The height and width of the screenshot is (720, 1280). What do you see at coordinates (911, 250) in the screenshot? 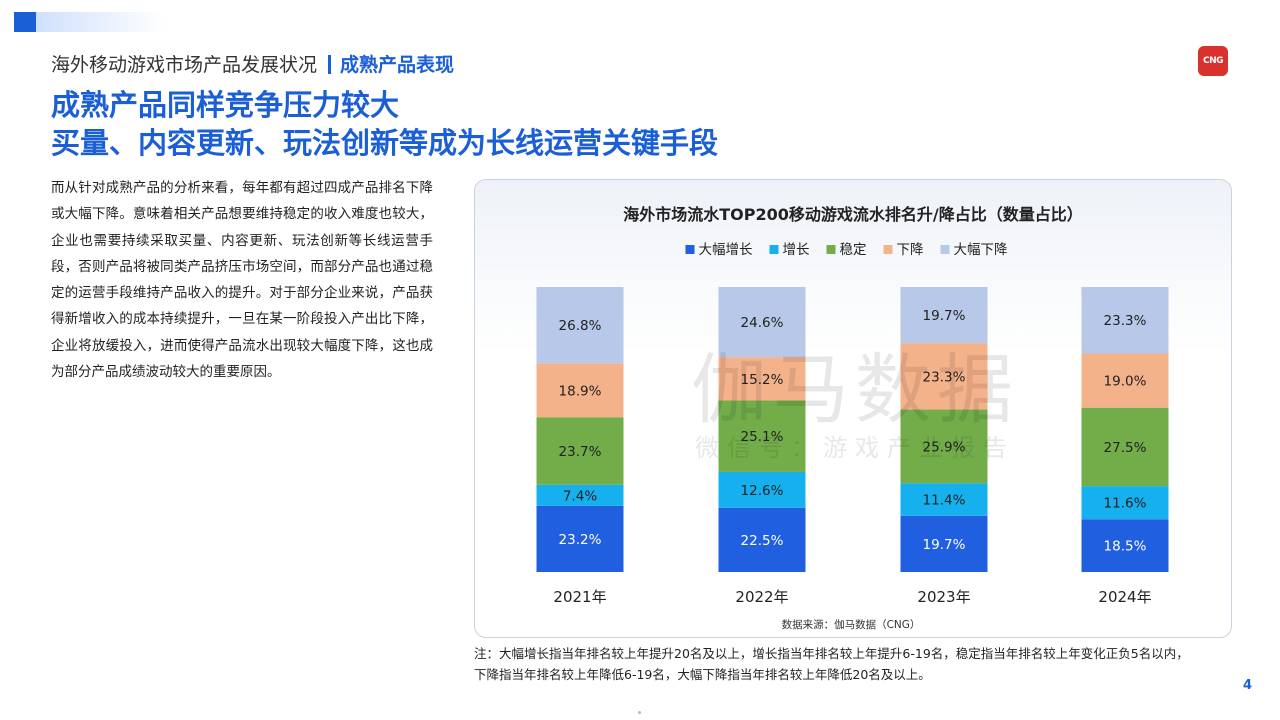
I see `legend-label-3: 下降` at bounding box center [911, 250].